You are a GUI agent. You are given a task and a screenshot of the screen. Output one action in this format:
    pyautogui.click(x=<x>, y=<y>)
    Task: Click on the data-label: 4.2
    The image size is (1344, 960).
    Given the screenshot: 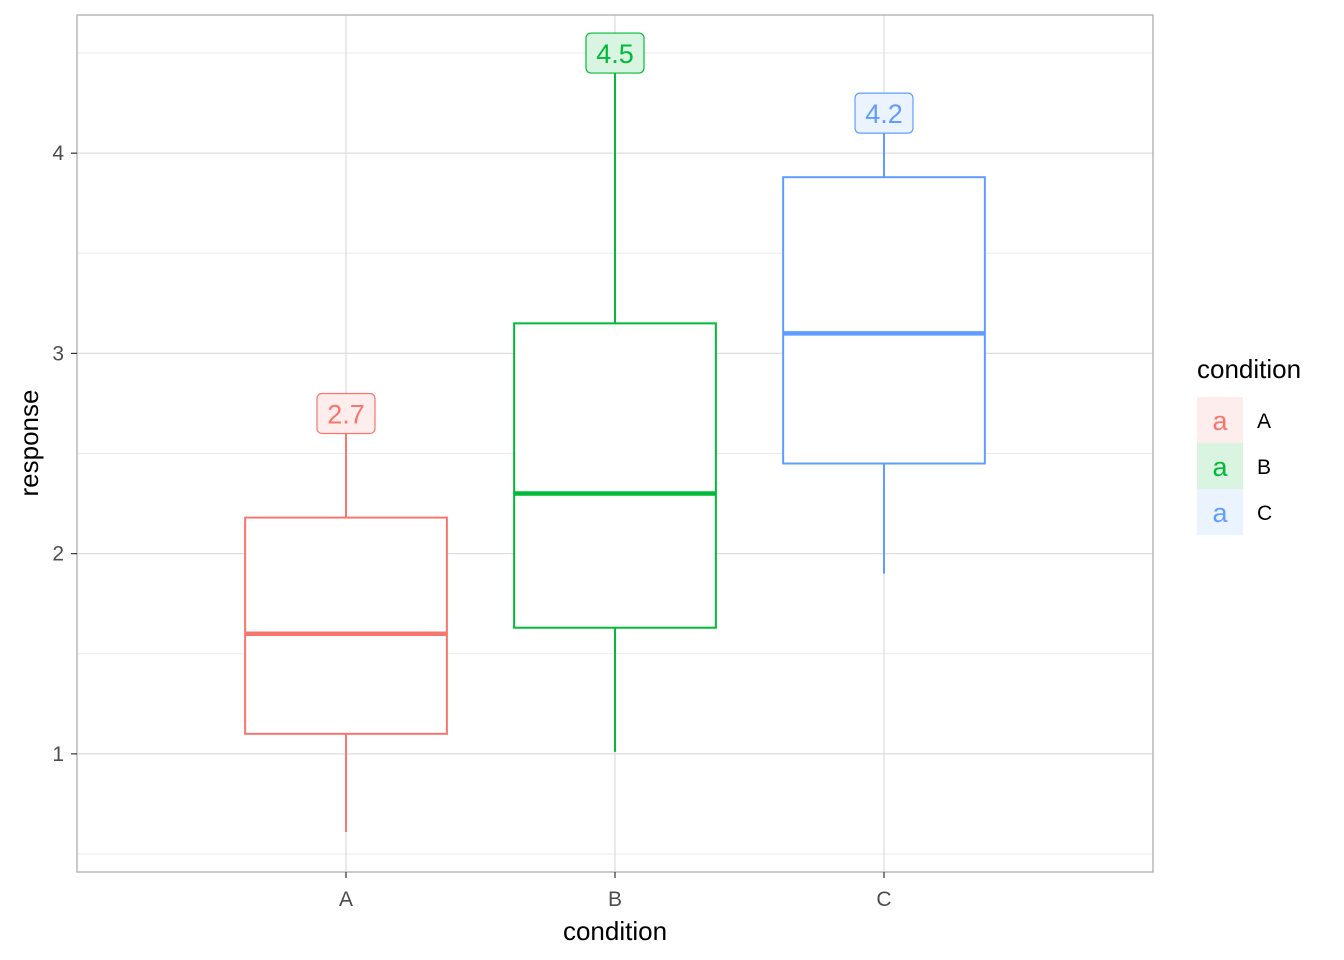 What is the action you would take?
    pyautogui.click(x=884, y=114)
    